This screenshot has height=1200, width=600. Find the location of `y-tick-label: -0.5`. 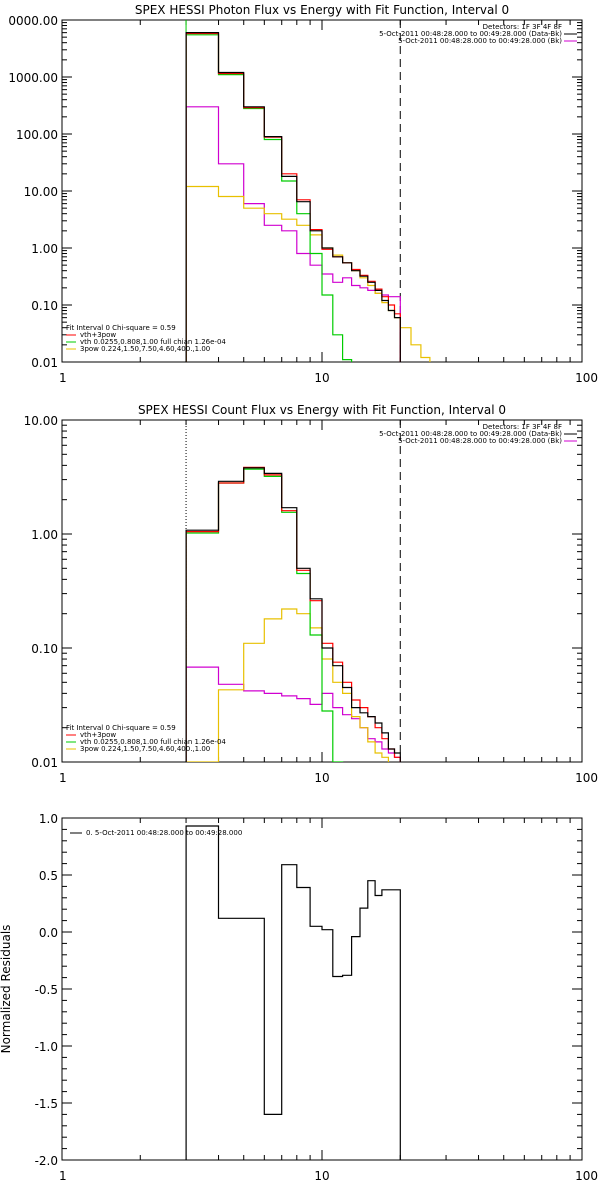

y-tick-label: -0.5 is located at coordinates (46, 990).